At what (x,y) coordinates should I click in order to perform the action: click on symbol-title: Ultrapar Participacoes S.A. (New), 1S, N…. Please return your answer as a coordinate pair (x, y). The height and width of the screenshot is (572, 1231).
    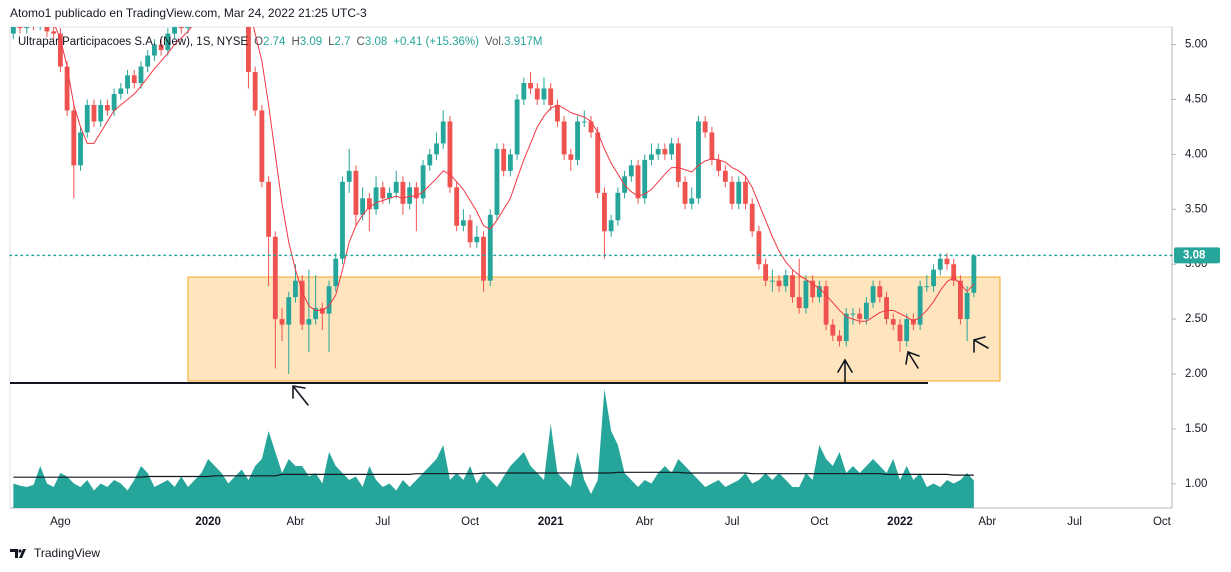
    Looking at the image, I should click on (133, 42).